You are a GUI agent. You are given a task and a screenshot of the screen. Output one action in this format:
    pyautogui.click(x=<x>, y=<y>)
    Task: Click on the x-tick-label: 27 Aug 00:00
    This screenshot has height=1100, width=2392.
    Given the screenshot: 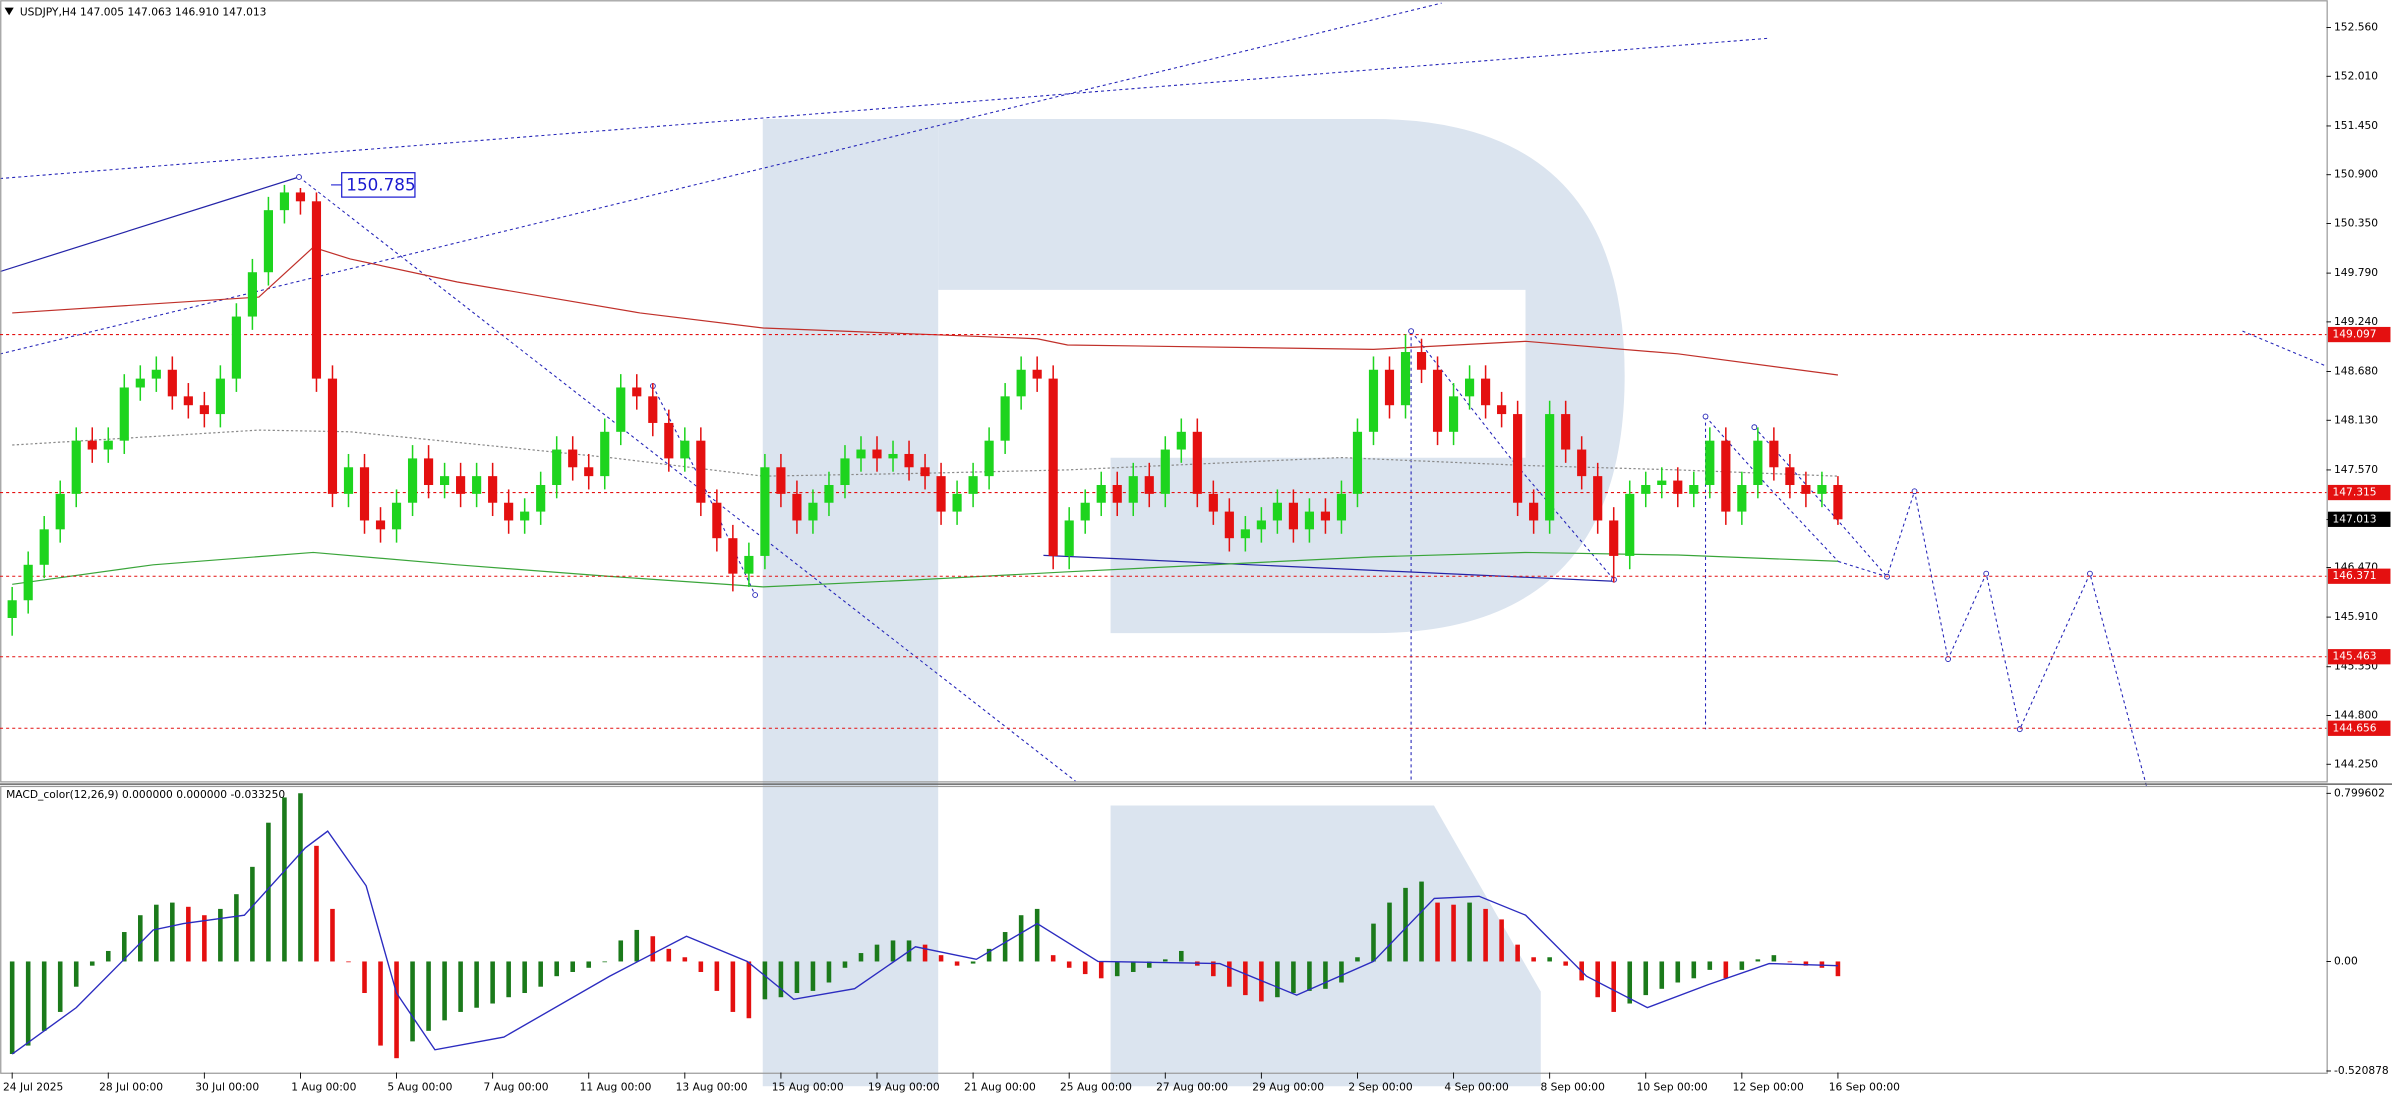 What is the action you would take?
    pyautogui.click(x=1192, y=1087)
    